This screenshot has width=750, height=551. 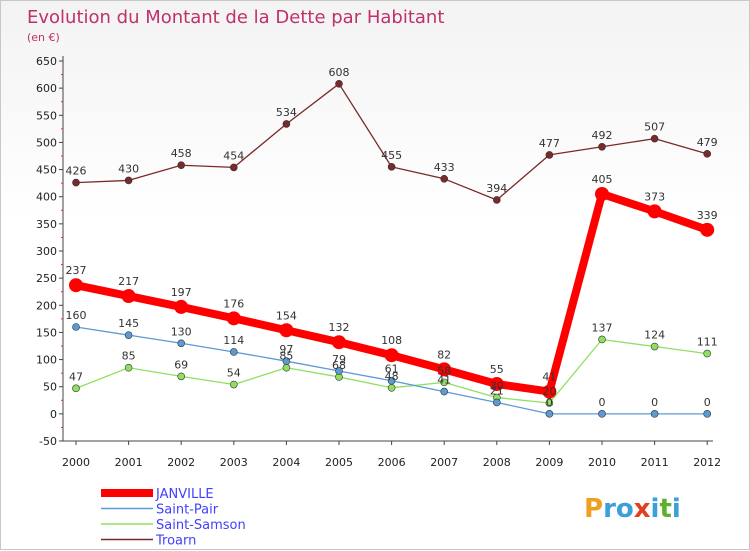 What do you see at coordinates (234, 373) in the screenshot?
I see `data-label: 54` at bounding box center [234, 373].